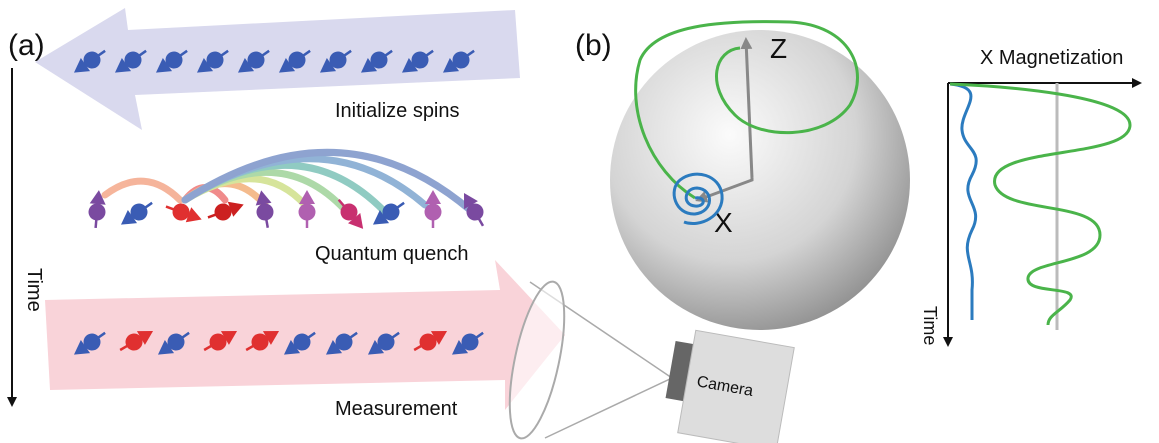 This screenshot has height=443, width=1159. I want to click on initialize-band, so click(277, 69).